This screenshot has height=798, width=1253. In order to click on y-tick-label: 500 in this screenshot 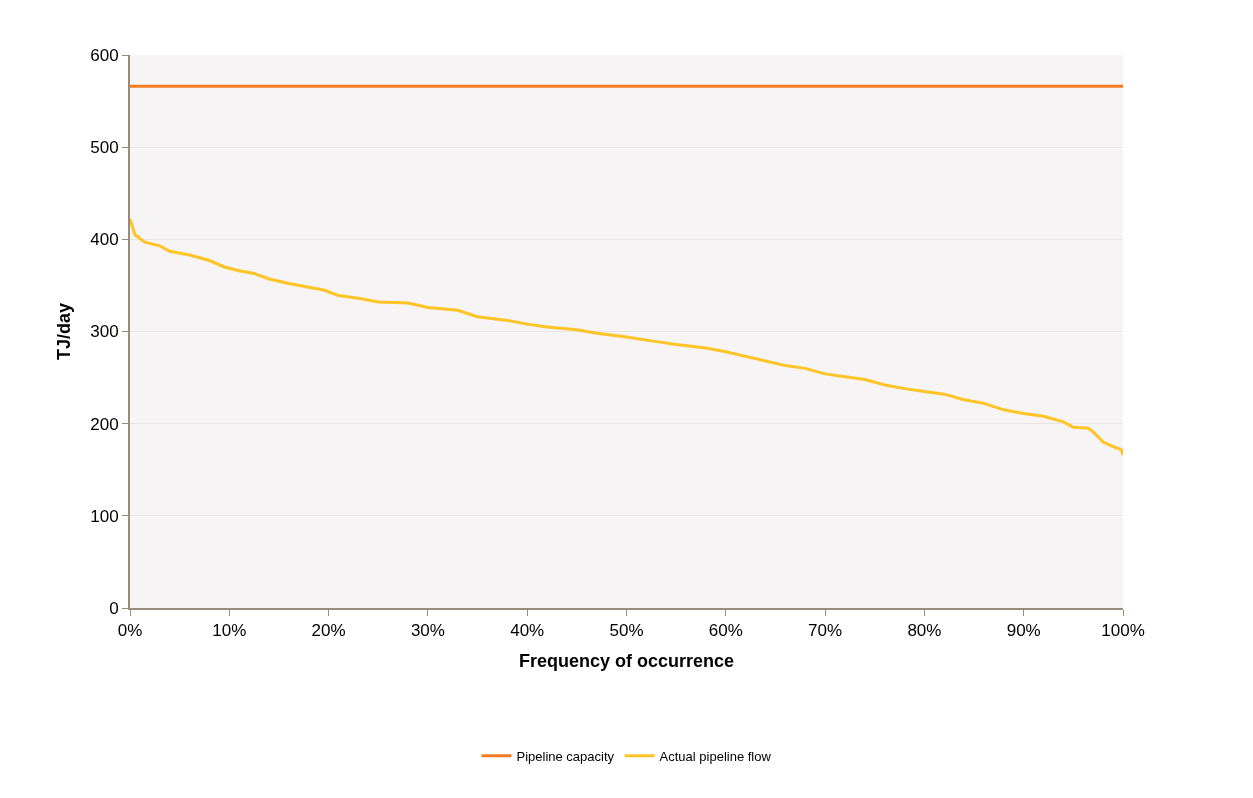, I will do `click(104, 148)`.